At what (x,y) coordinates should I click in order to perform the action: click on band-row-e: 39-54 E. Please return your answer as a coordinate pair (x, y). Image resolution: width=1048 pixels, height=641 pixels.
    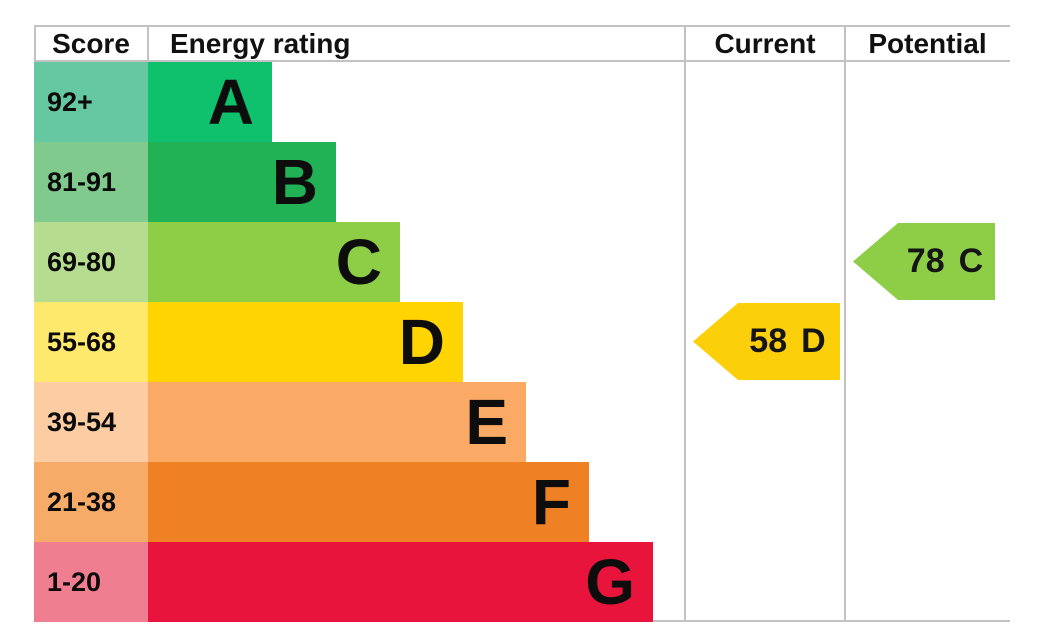
    Looking at the image, I should click on (522, 422).